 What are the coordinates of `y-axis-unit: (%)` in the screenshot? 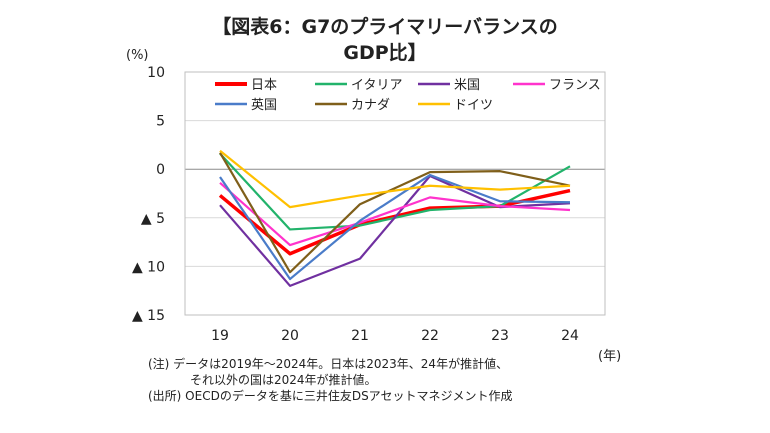 It's located at (137, 55).